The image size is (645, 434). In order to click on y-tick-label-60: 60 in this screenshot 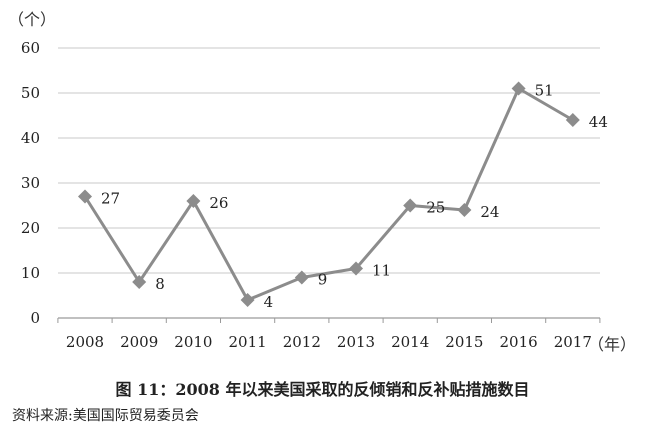, I will do `click(30, 48)`.